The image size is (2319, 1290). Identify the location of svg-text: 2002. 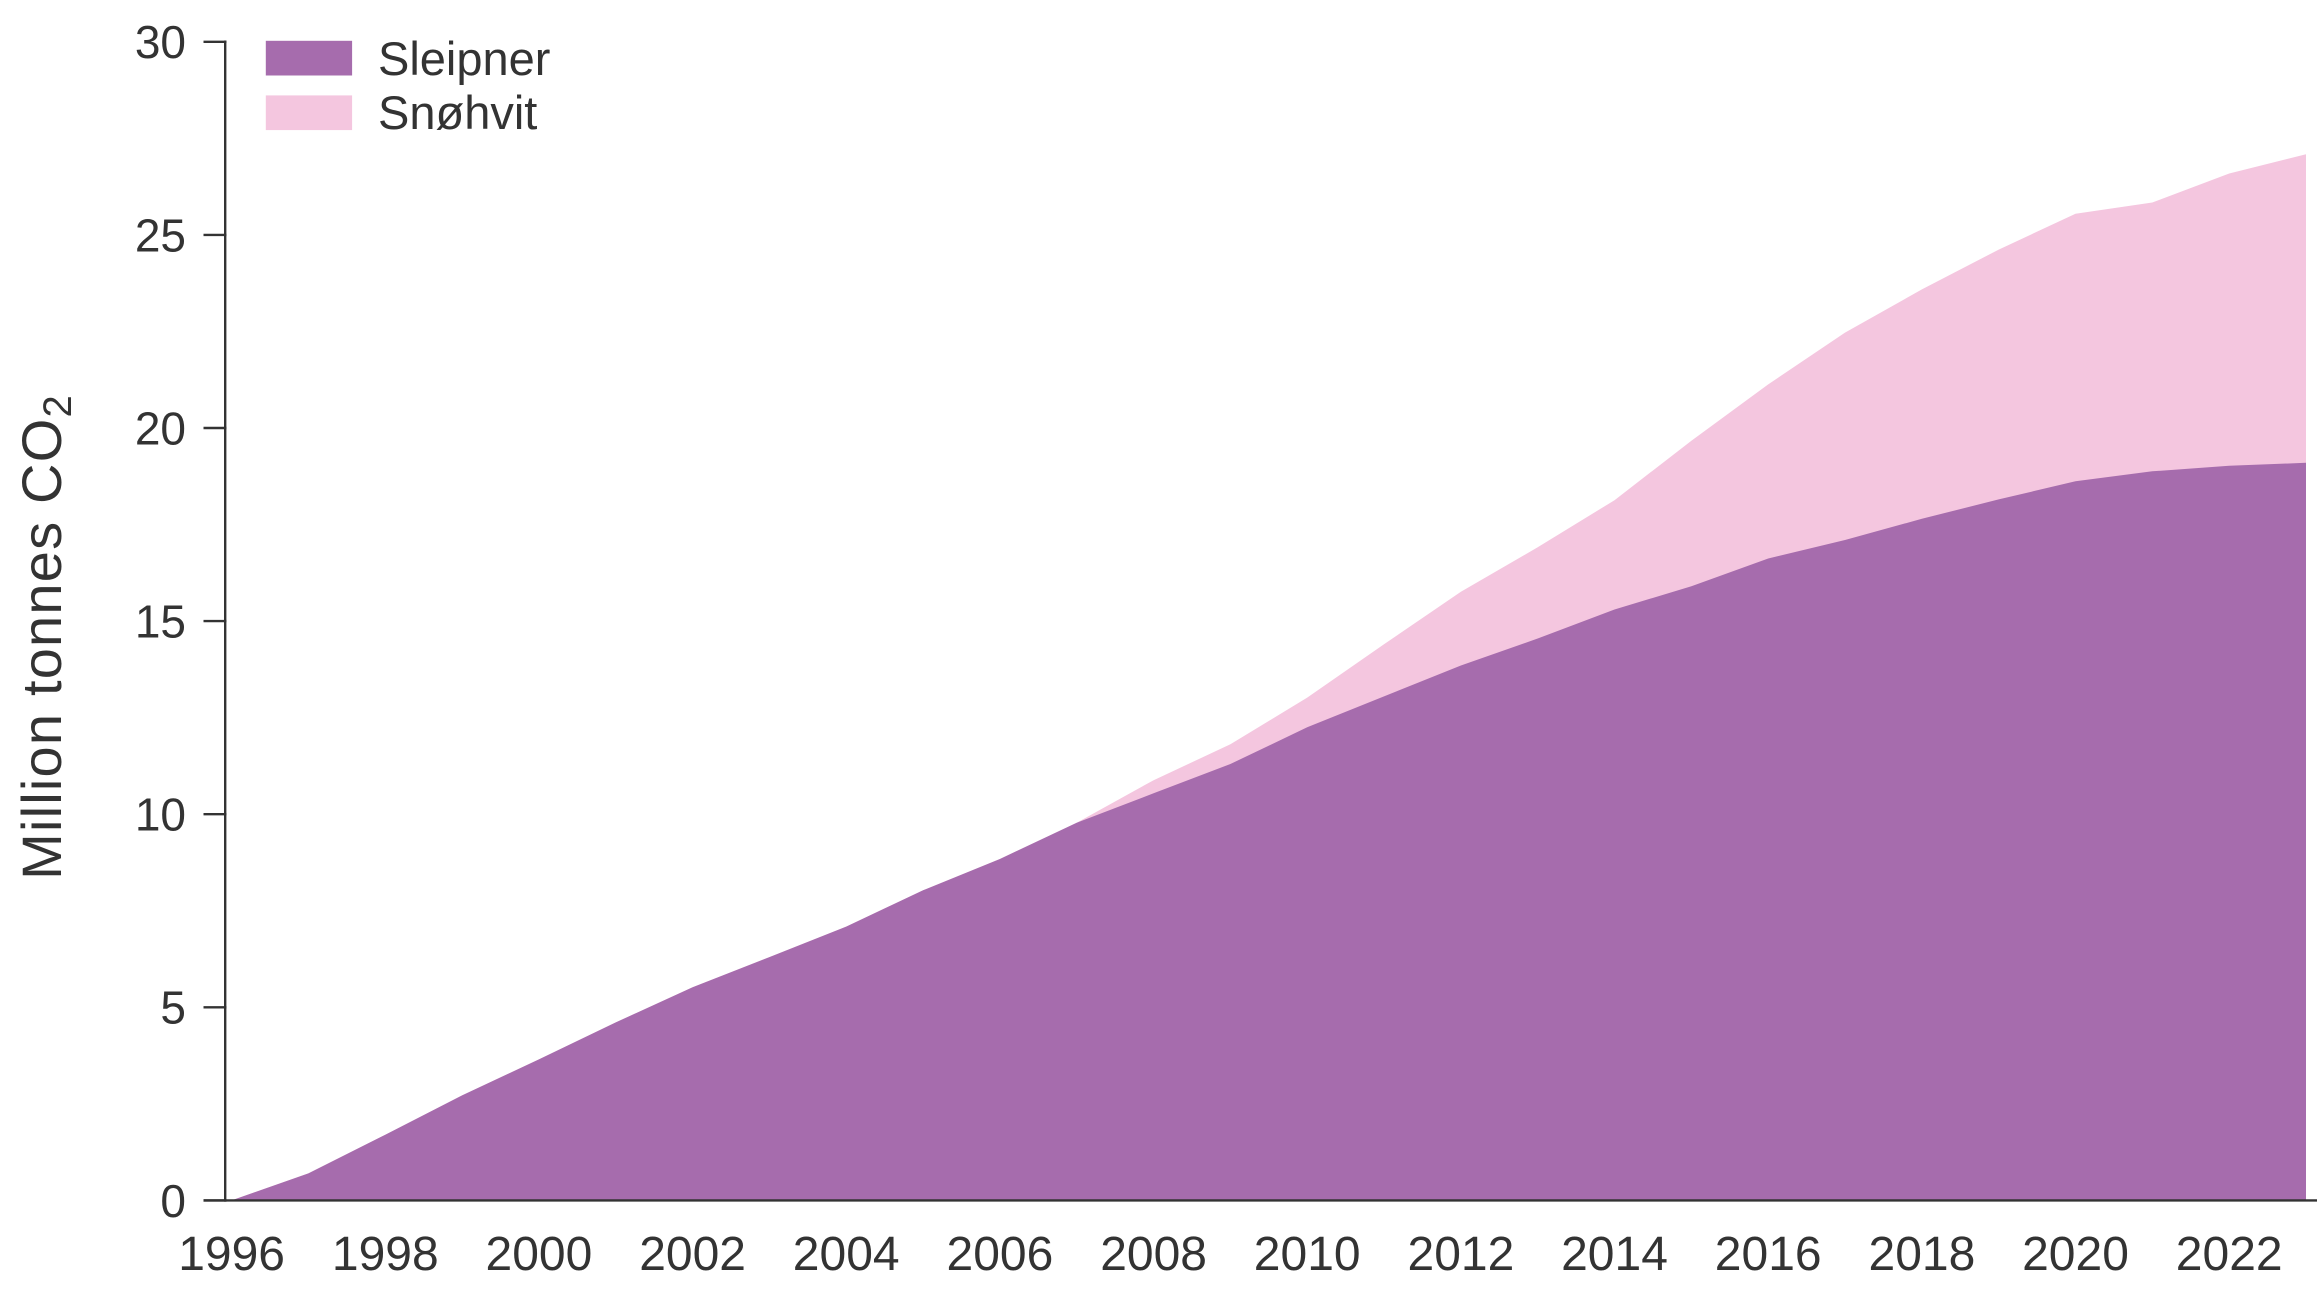
(692, 1254).